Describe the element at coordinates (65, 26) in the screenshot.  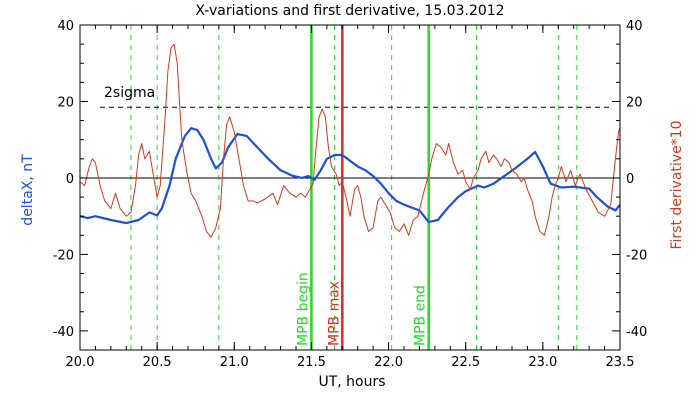
I see `y-tick-label-left: 40` at that location.